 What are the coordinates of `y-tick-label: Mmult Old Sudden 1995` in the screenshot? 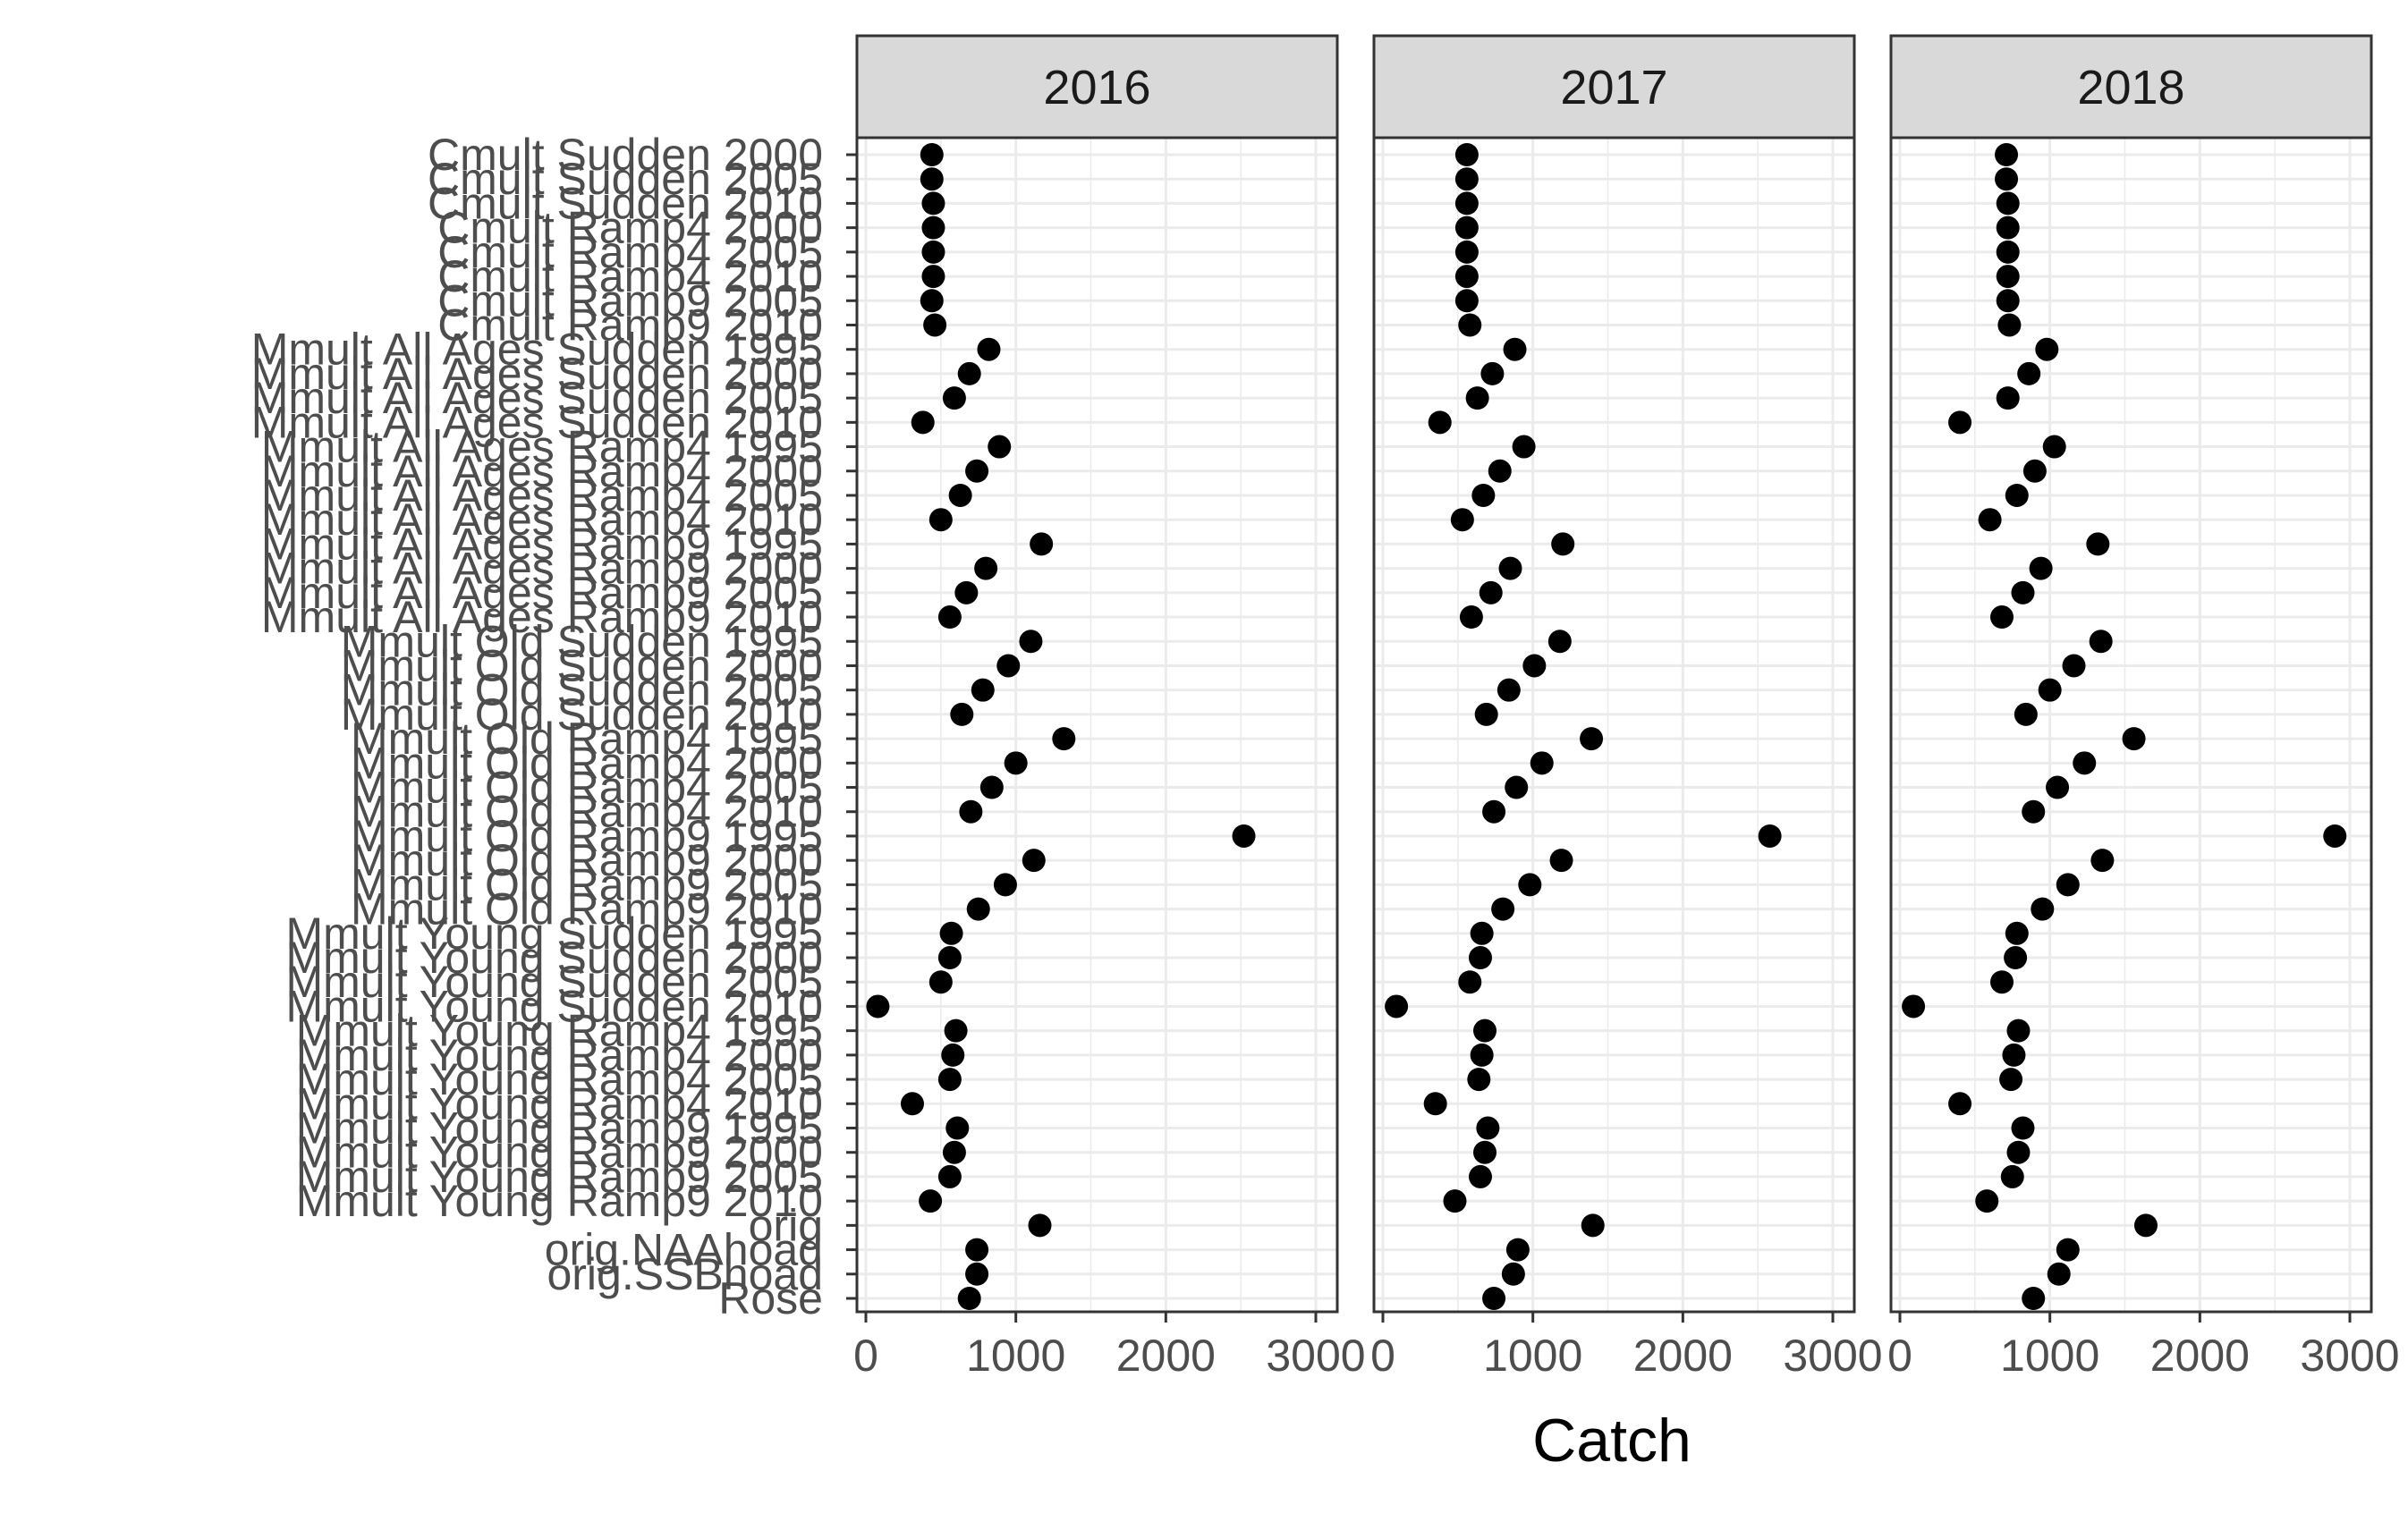 It's located at (582, 641).